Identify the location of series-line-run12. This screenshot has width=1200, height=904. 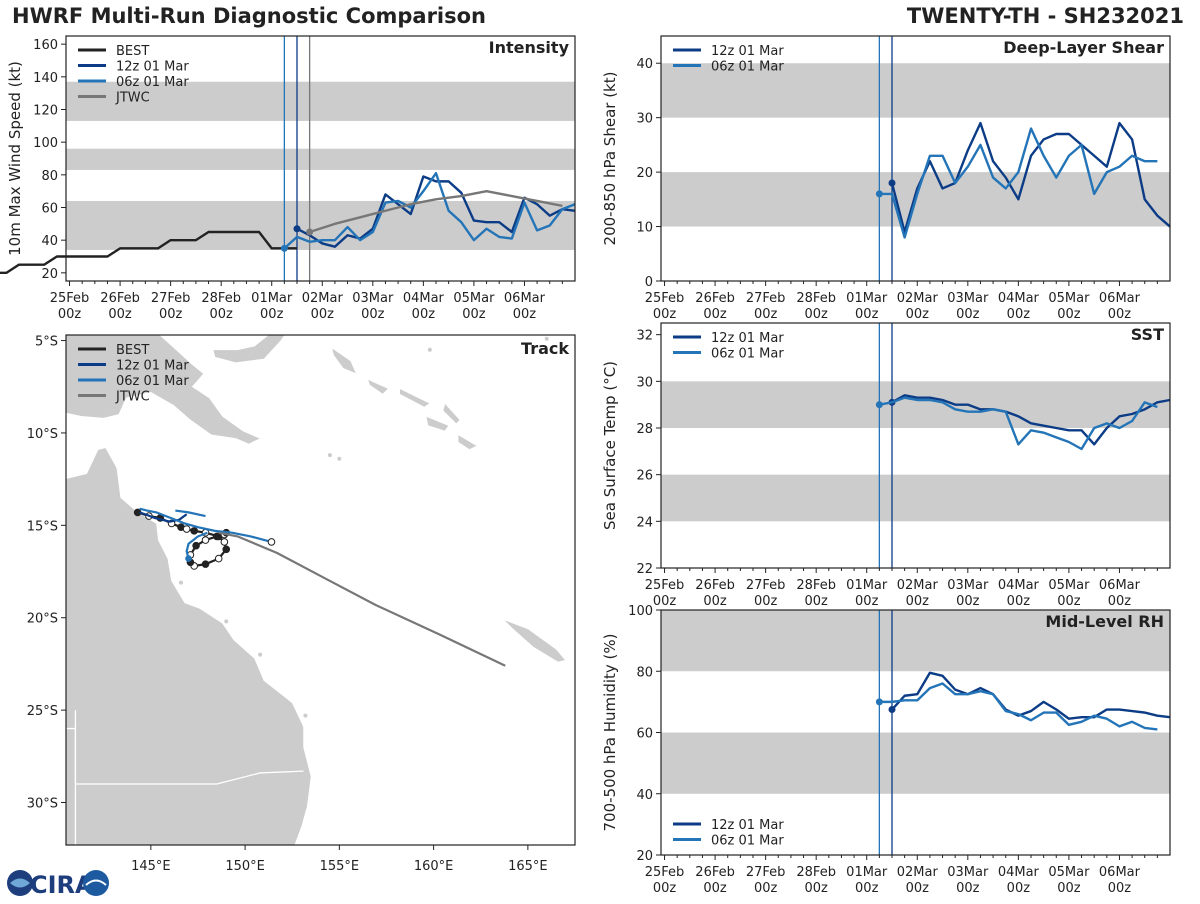
(1030, 177).